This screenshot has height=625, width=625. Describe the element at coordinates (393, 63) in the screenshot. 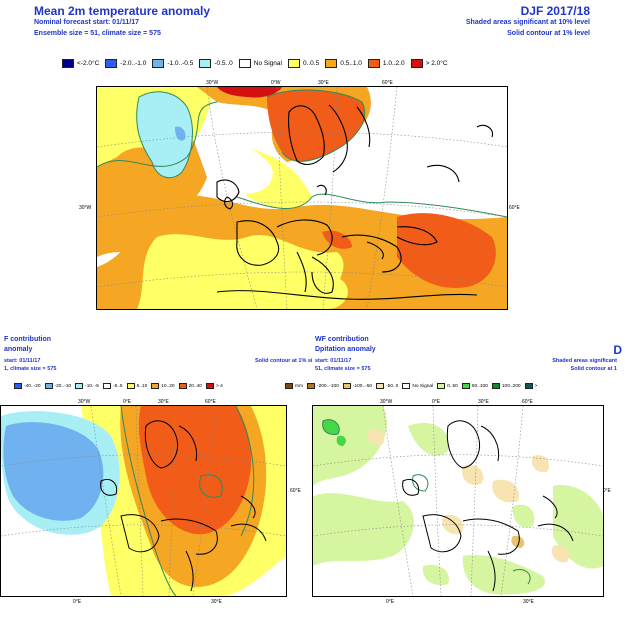

I see `top-legend-label: 1.0..2.0` at that location.